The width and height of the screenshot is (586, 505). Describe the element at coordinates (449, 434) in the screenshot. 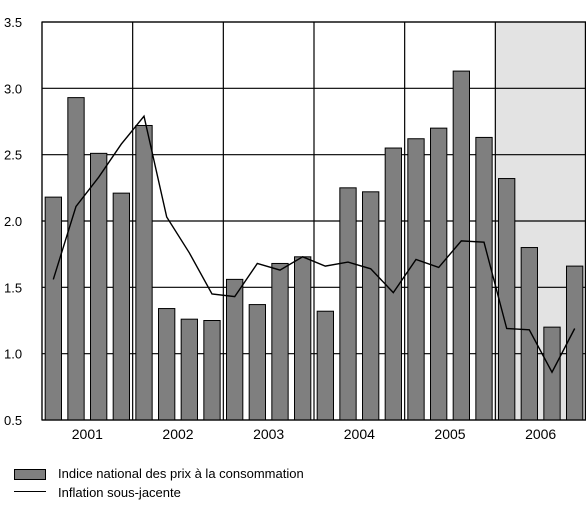

I see `x-tick-label: 2005` at that location.